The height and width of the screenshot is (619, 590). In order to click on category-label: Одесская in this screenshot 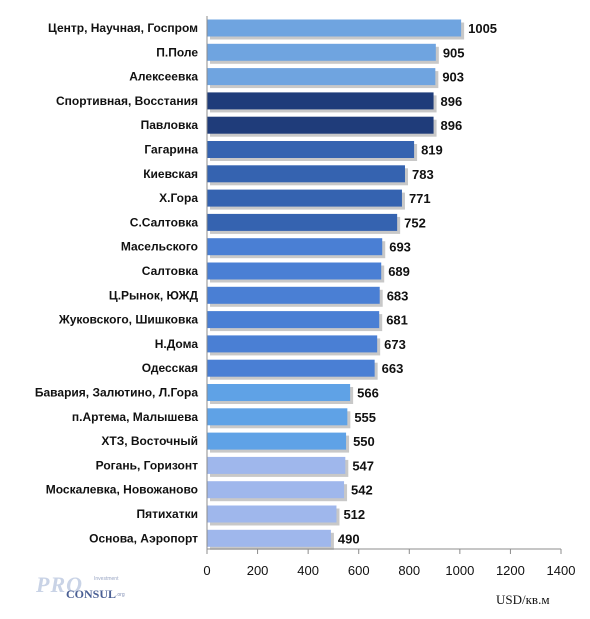, I will do `click(170, 368)`.